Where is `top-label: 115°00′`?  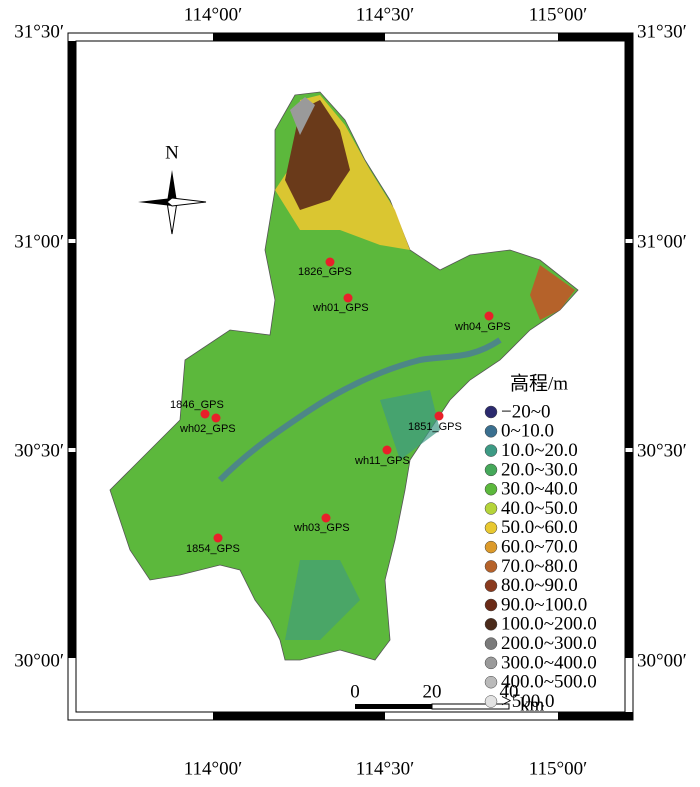
top-label: 115°00′ is located at coordinates (558, 14).